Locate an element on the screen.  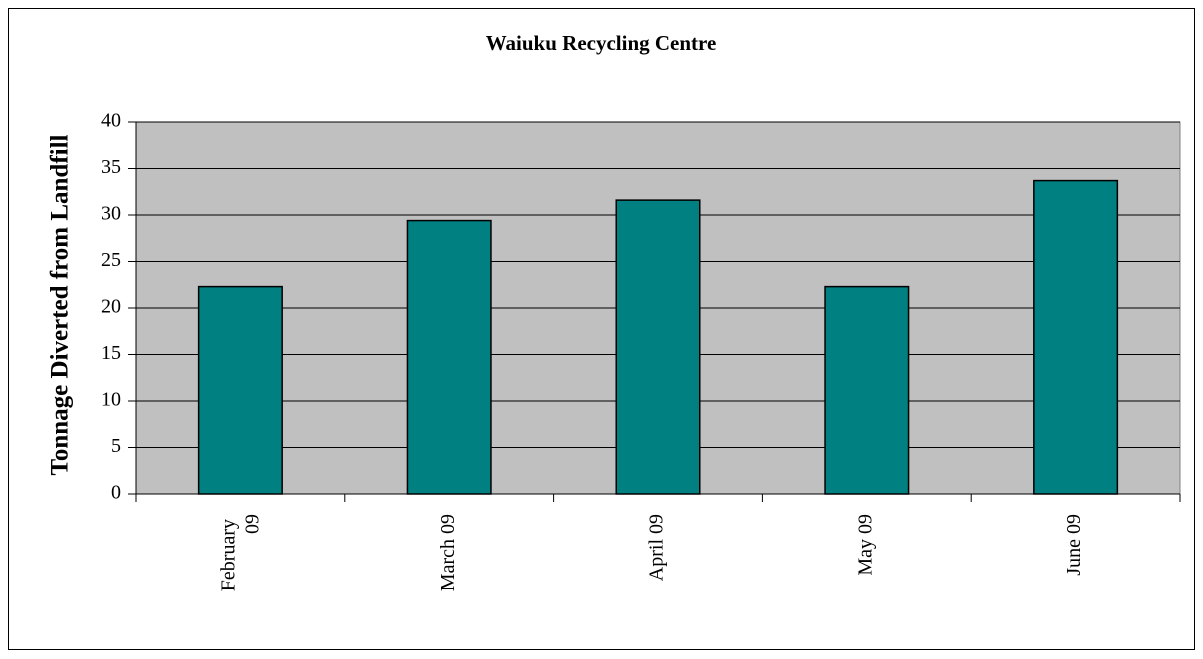
x-tick-label: June 09 is located at coordinates (1074, 545).